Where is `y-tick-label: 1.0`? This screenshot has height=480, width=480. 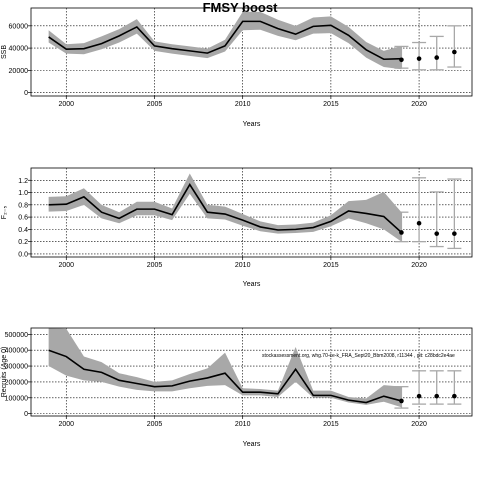
y-tick-label: 1.0 is located at coordinates (23, 193).